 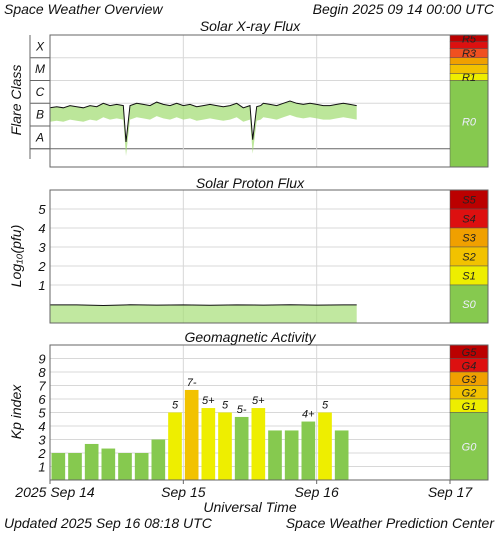 What do you see at coordinates (308, 415) in the screenshot?
I see `kp-bar-label: 4+` at bounding box center [308, 415].